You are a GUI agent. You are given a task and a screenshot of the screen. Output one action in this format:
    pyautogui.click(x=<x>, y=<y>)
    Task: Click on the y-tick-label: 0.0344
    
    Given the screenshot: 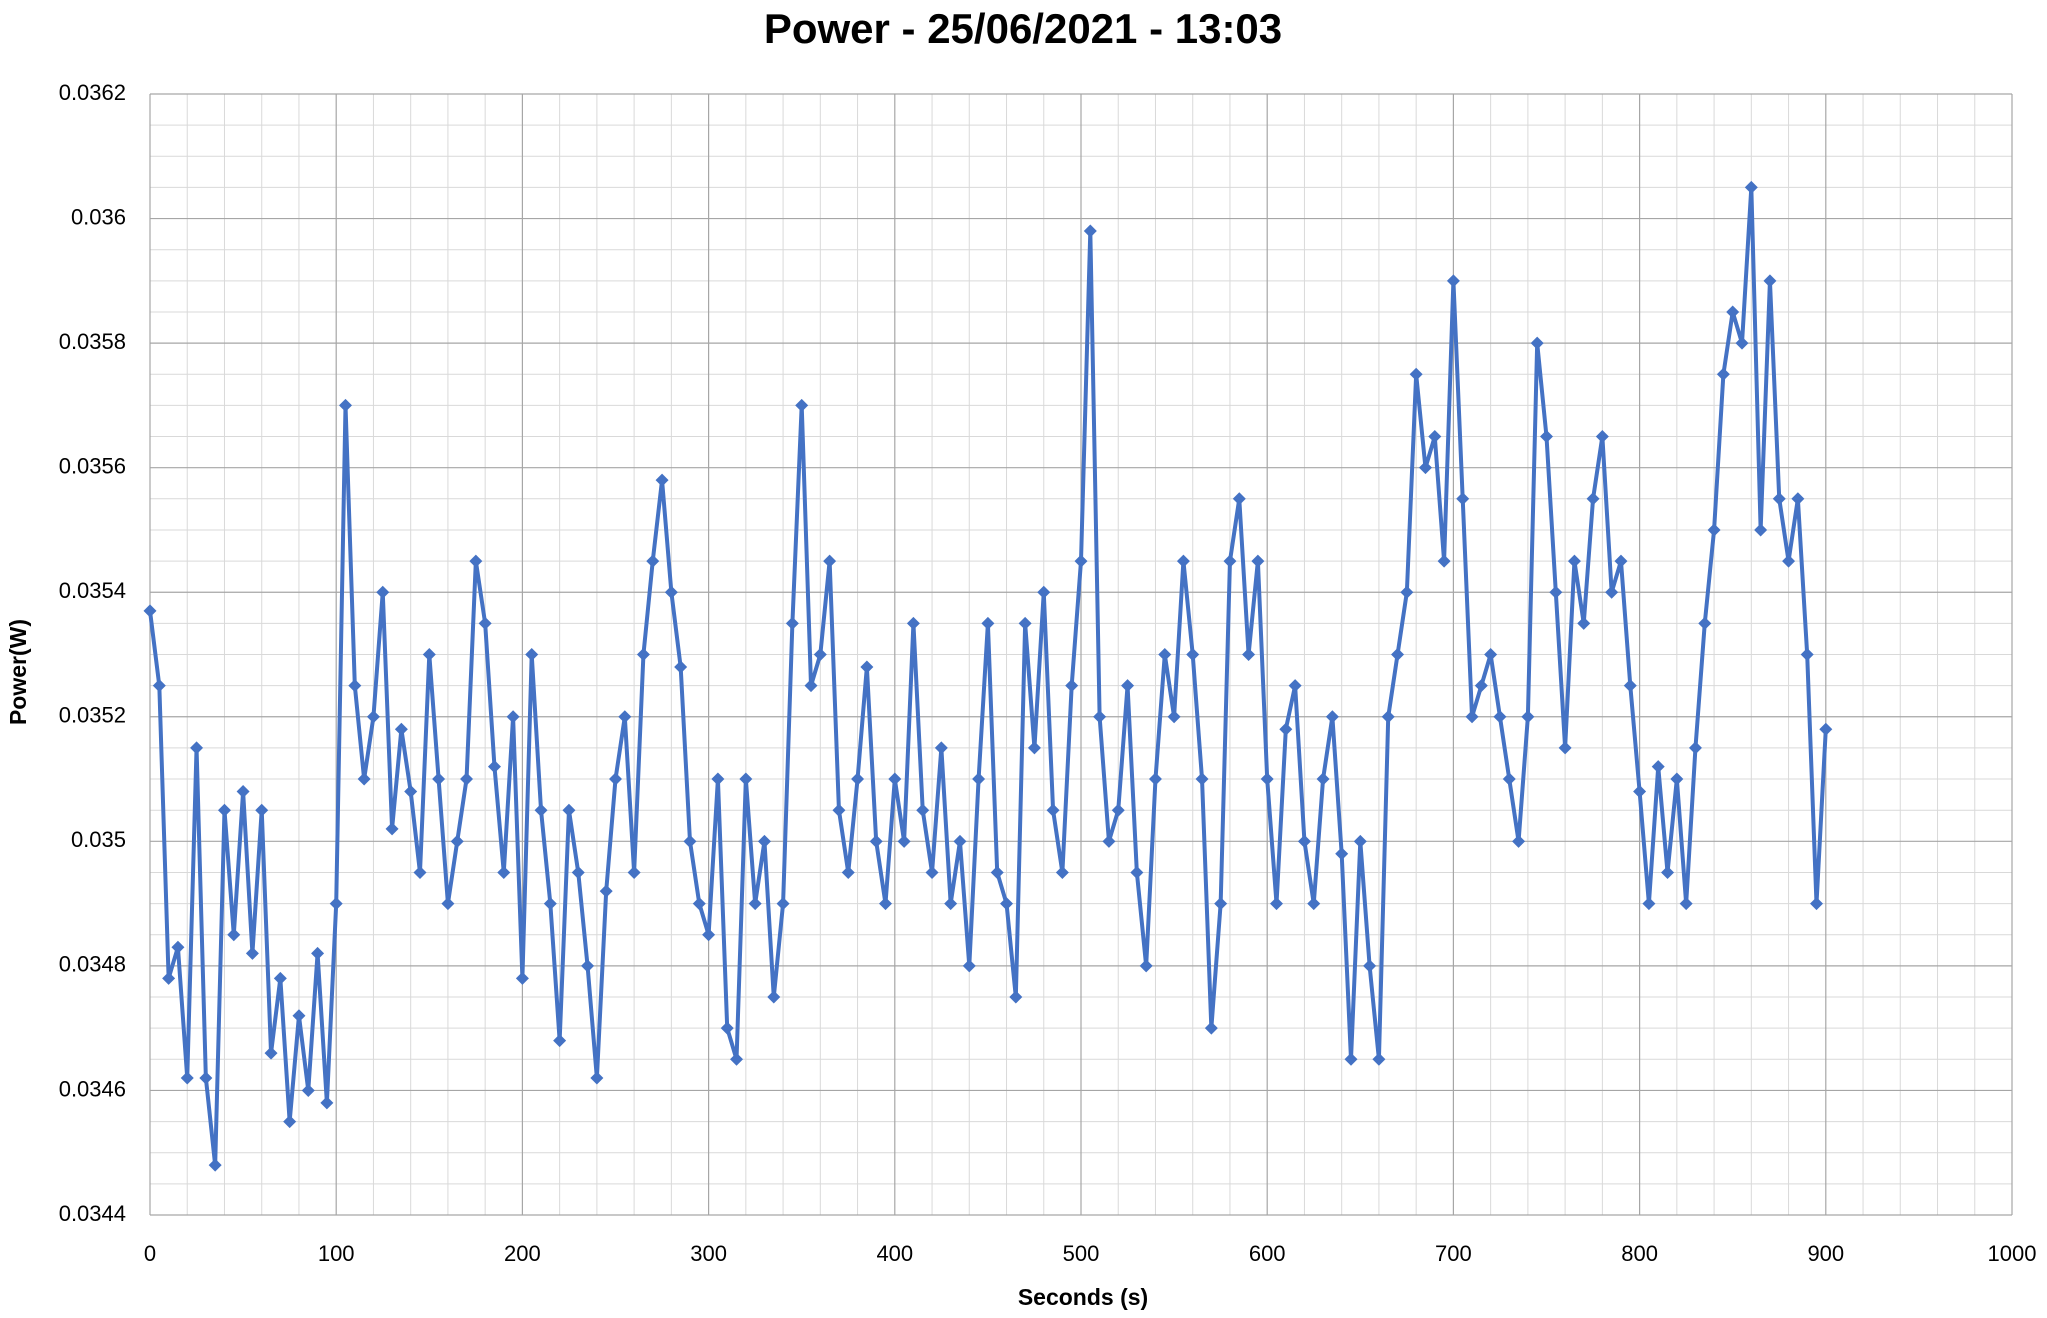 What is the action you would take?
    pyautogui.click(x=92, y=1213)
    